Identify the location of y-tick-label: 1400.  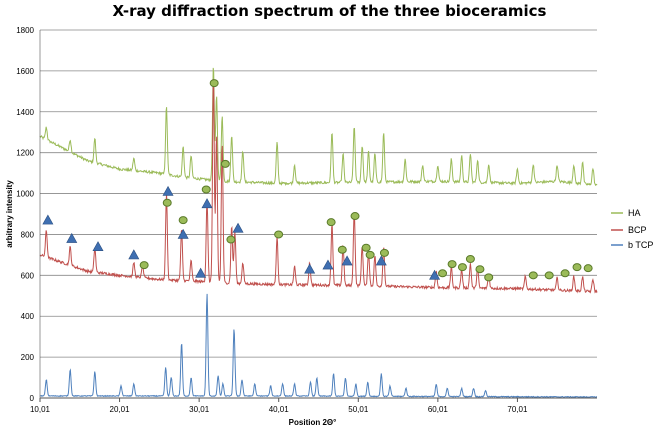
(25, 112).